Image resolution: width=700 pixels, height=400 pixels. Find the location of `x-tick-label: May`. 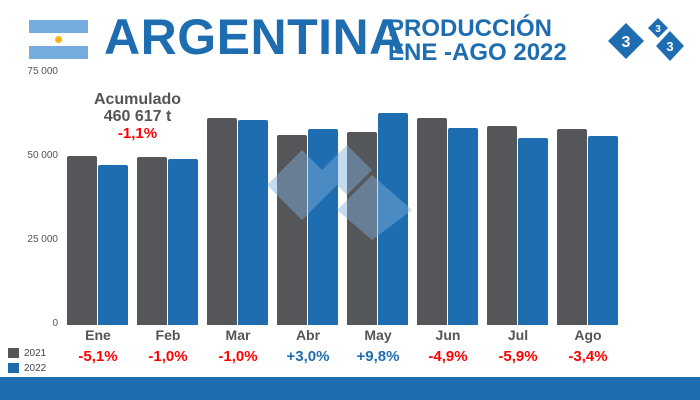

x-tick-label: May is located at coordinates (378, 335).